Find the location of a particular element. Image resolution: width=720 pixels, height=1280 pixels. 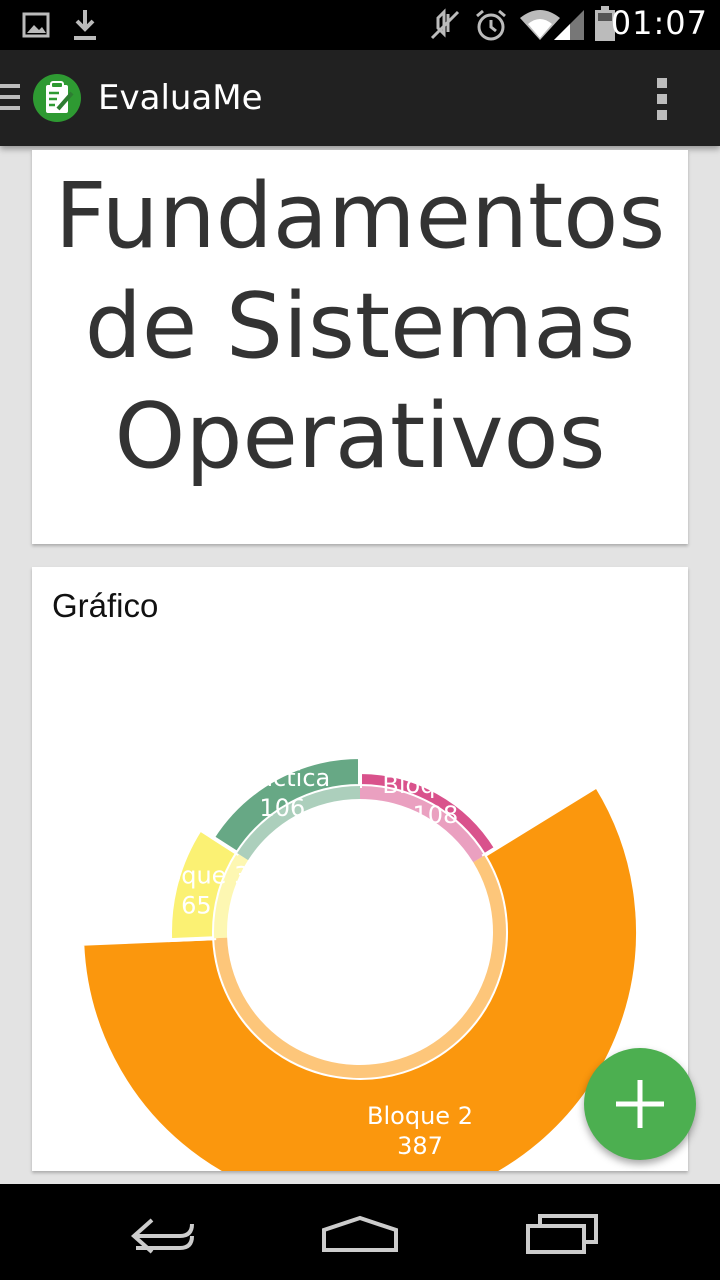

status-bar: 01:07 is located at coordinates (360, 25).